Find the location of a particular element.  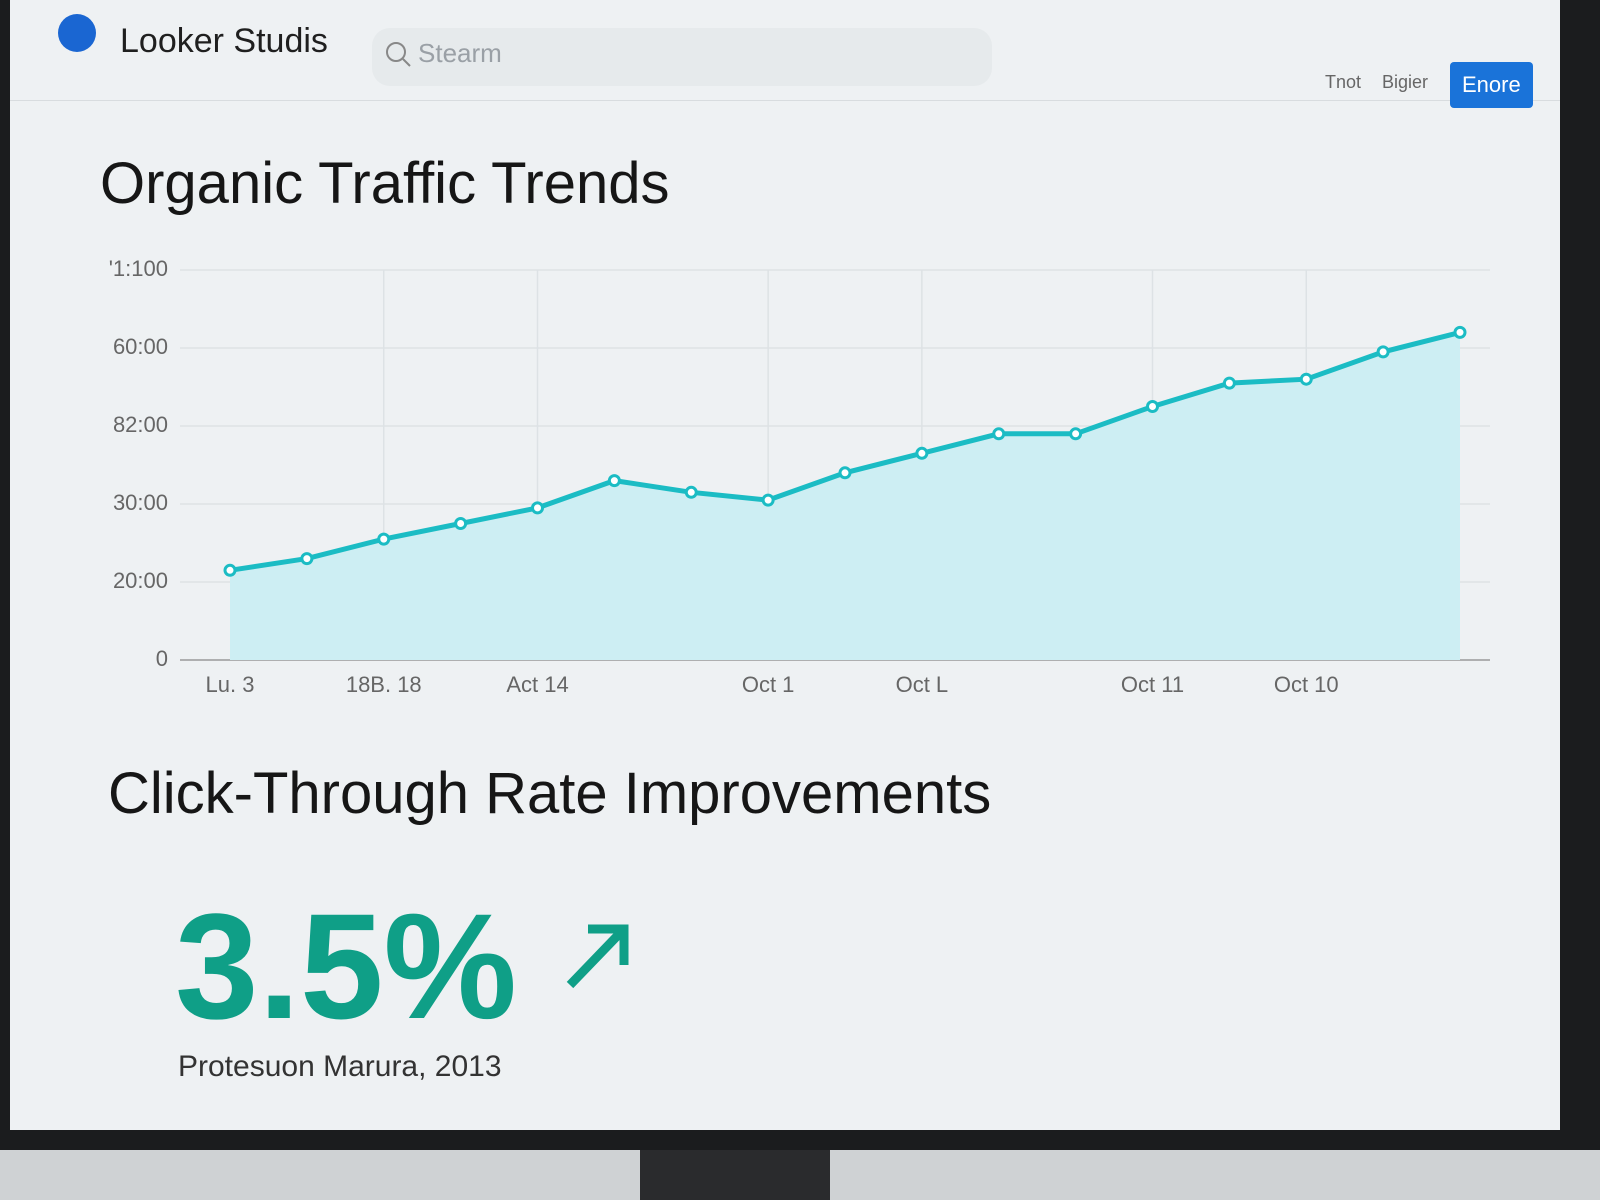

kpi-caption: Protesuon Marura, 2013 is located at coordinates (340, 1066).